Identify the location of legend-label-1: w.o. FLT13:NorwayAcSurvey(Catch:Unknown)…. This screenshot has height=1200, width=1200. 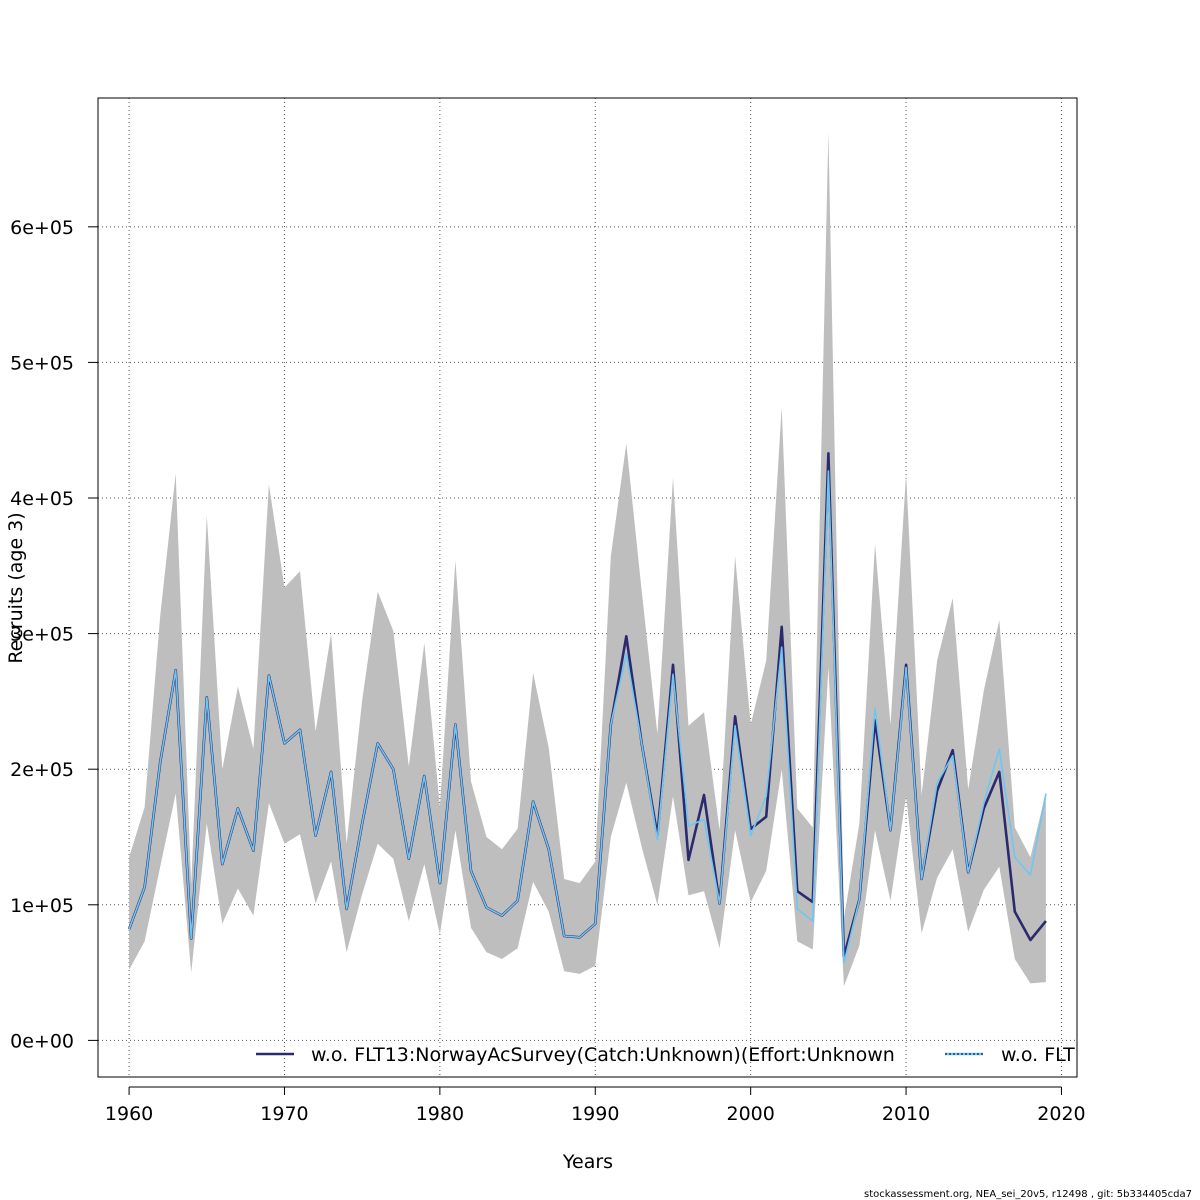
(603, 1055).